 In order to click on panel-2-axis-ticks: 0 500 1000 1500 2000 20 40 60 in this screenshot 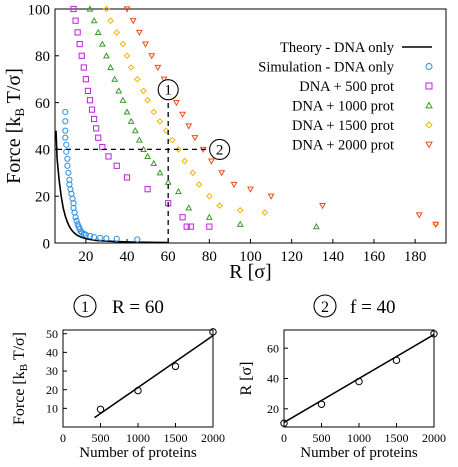, I will do `click(356, 393)`.